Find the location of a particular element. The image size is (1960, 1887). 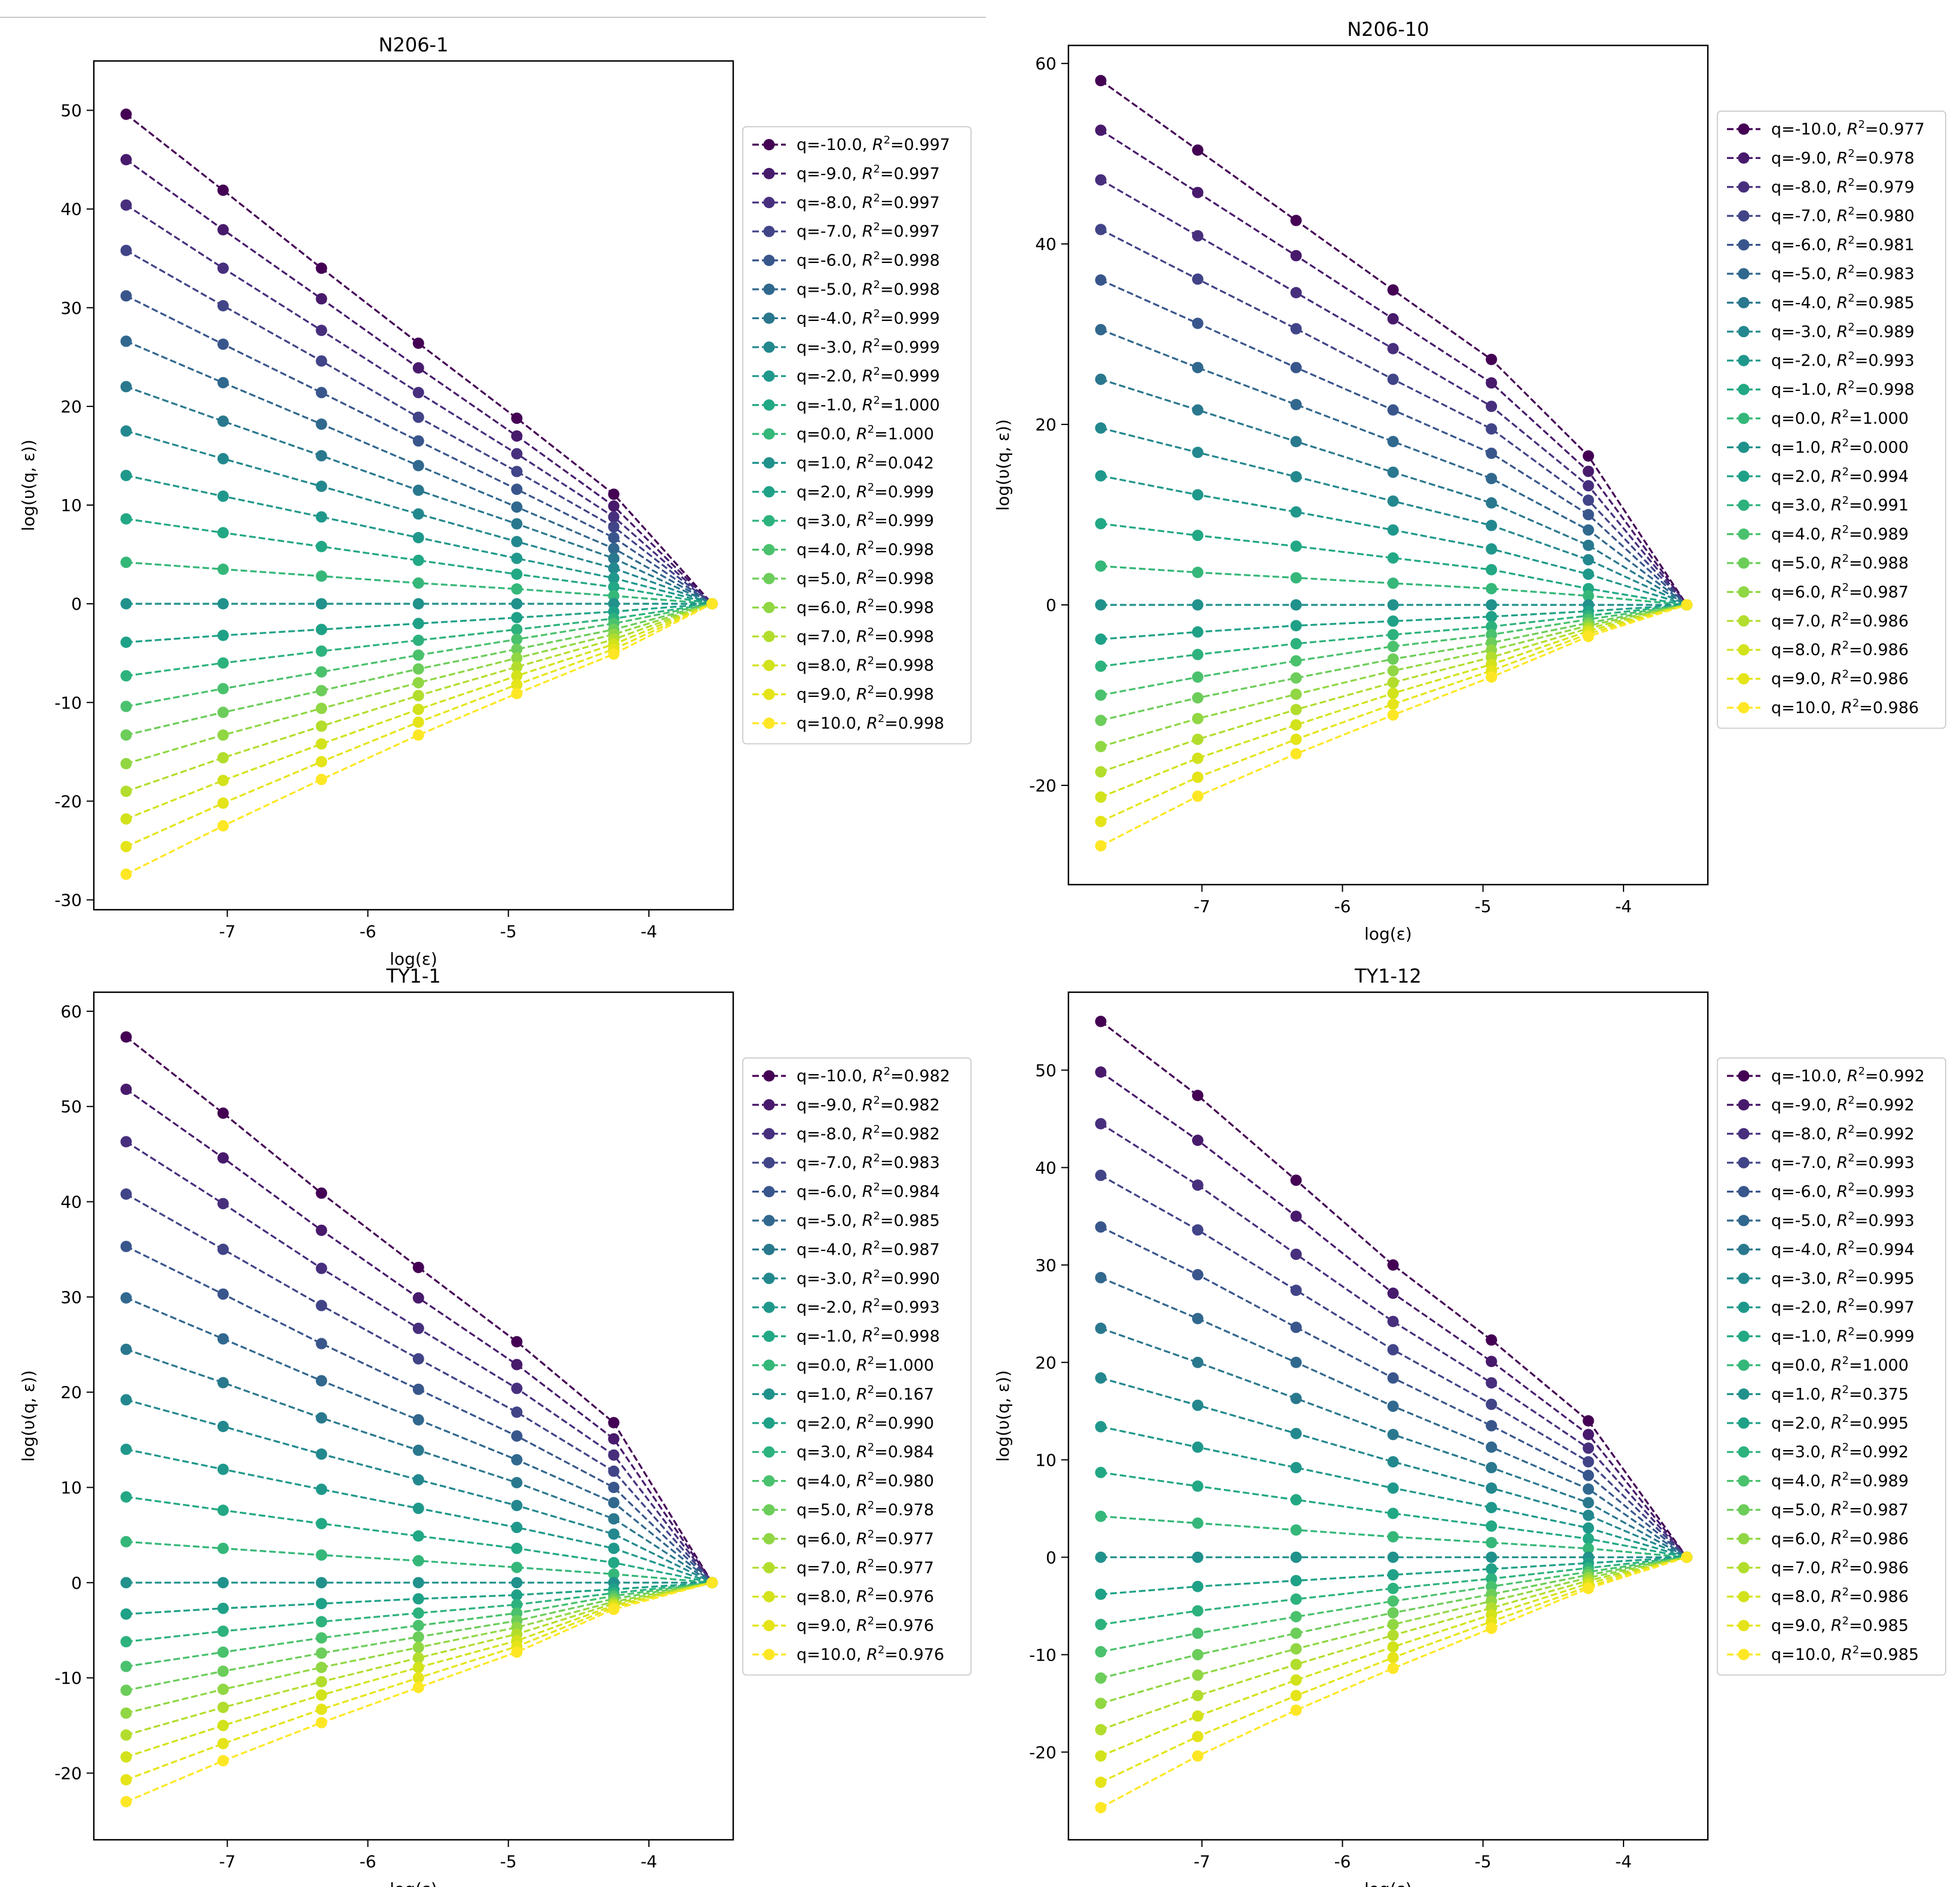

legend-entry: q=-9.0, R2=0.992 is located at coordinates (1843, 1104).